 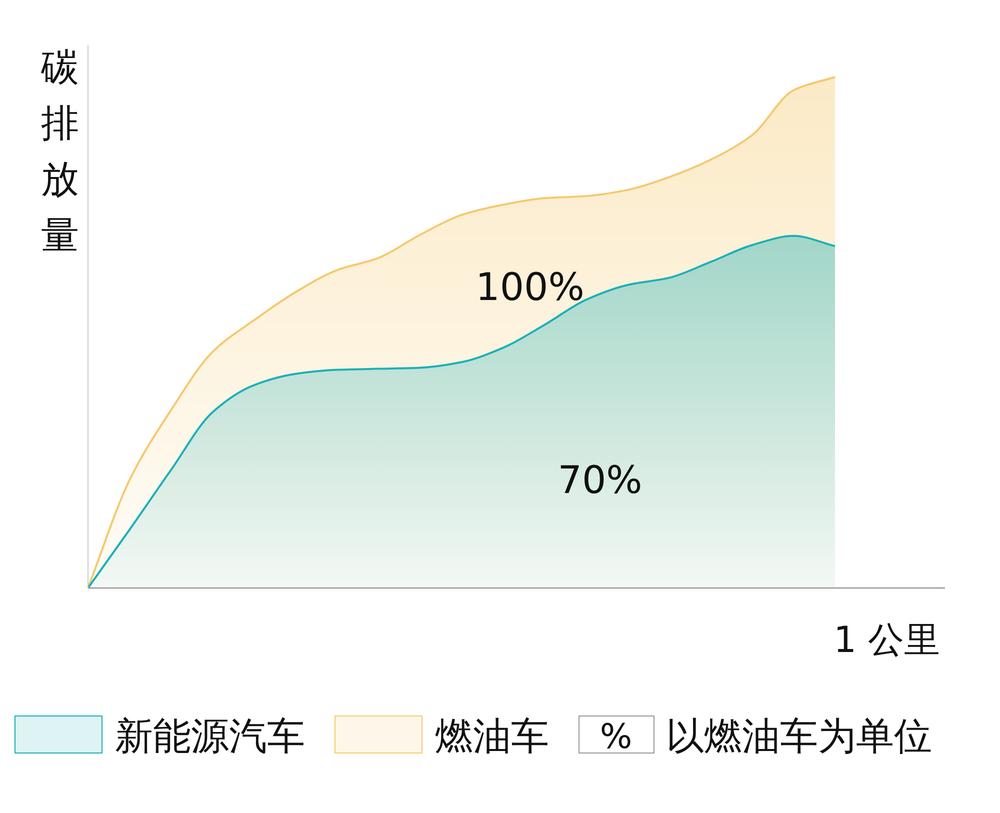 What do you see at coordinates (59, 151) in the screenshot?
I see `y-axis-title: 碳排放量` at bounding box center [59, 151].